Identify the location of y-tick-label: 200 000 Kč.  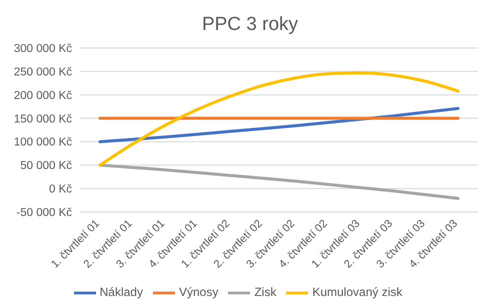
(43, 96).